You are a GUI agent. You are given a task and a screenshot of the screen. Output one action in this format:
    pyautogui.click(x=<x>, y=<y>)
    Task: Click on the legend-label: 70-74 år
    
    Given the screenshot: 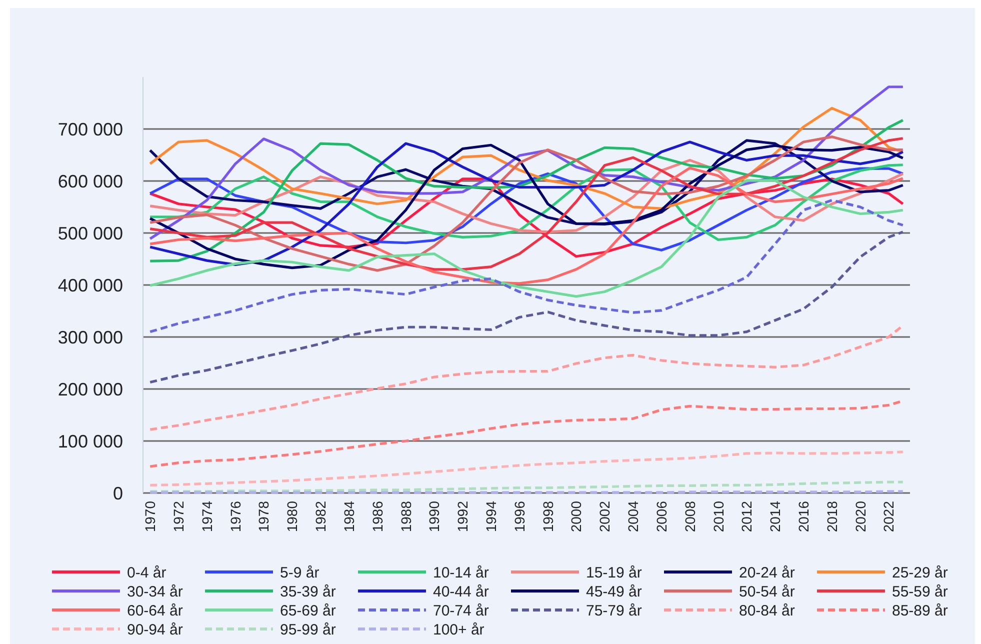 What is the action you would take?
    pyautogui.click(x=461, y=611)
    